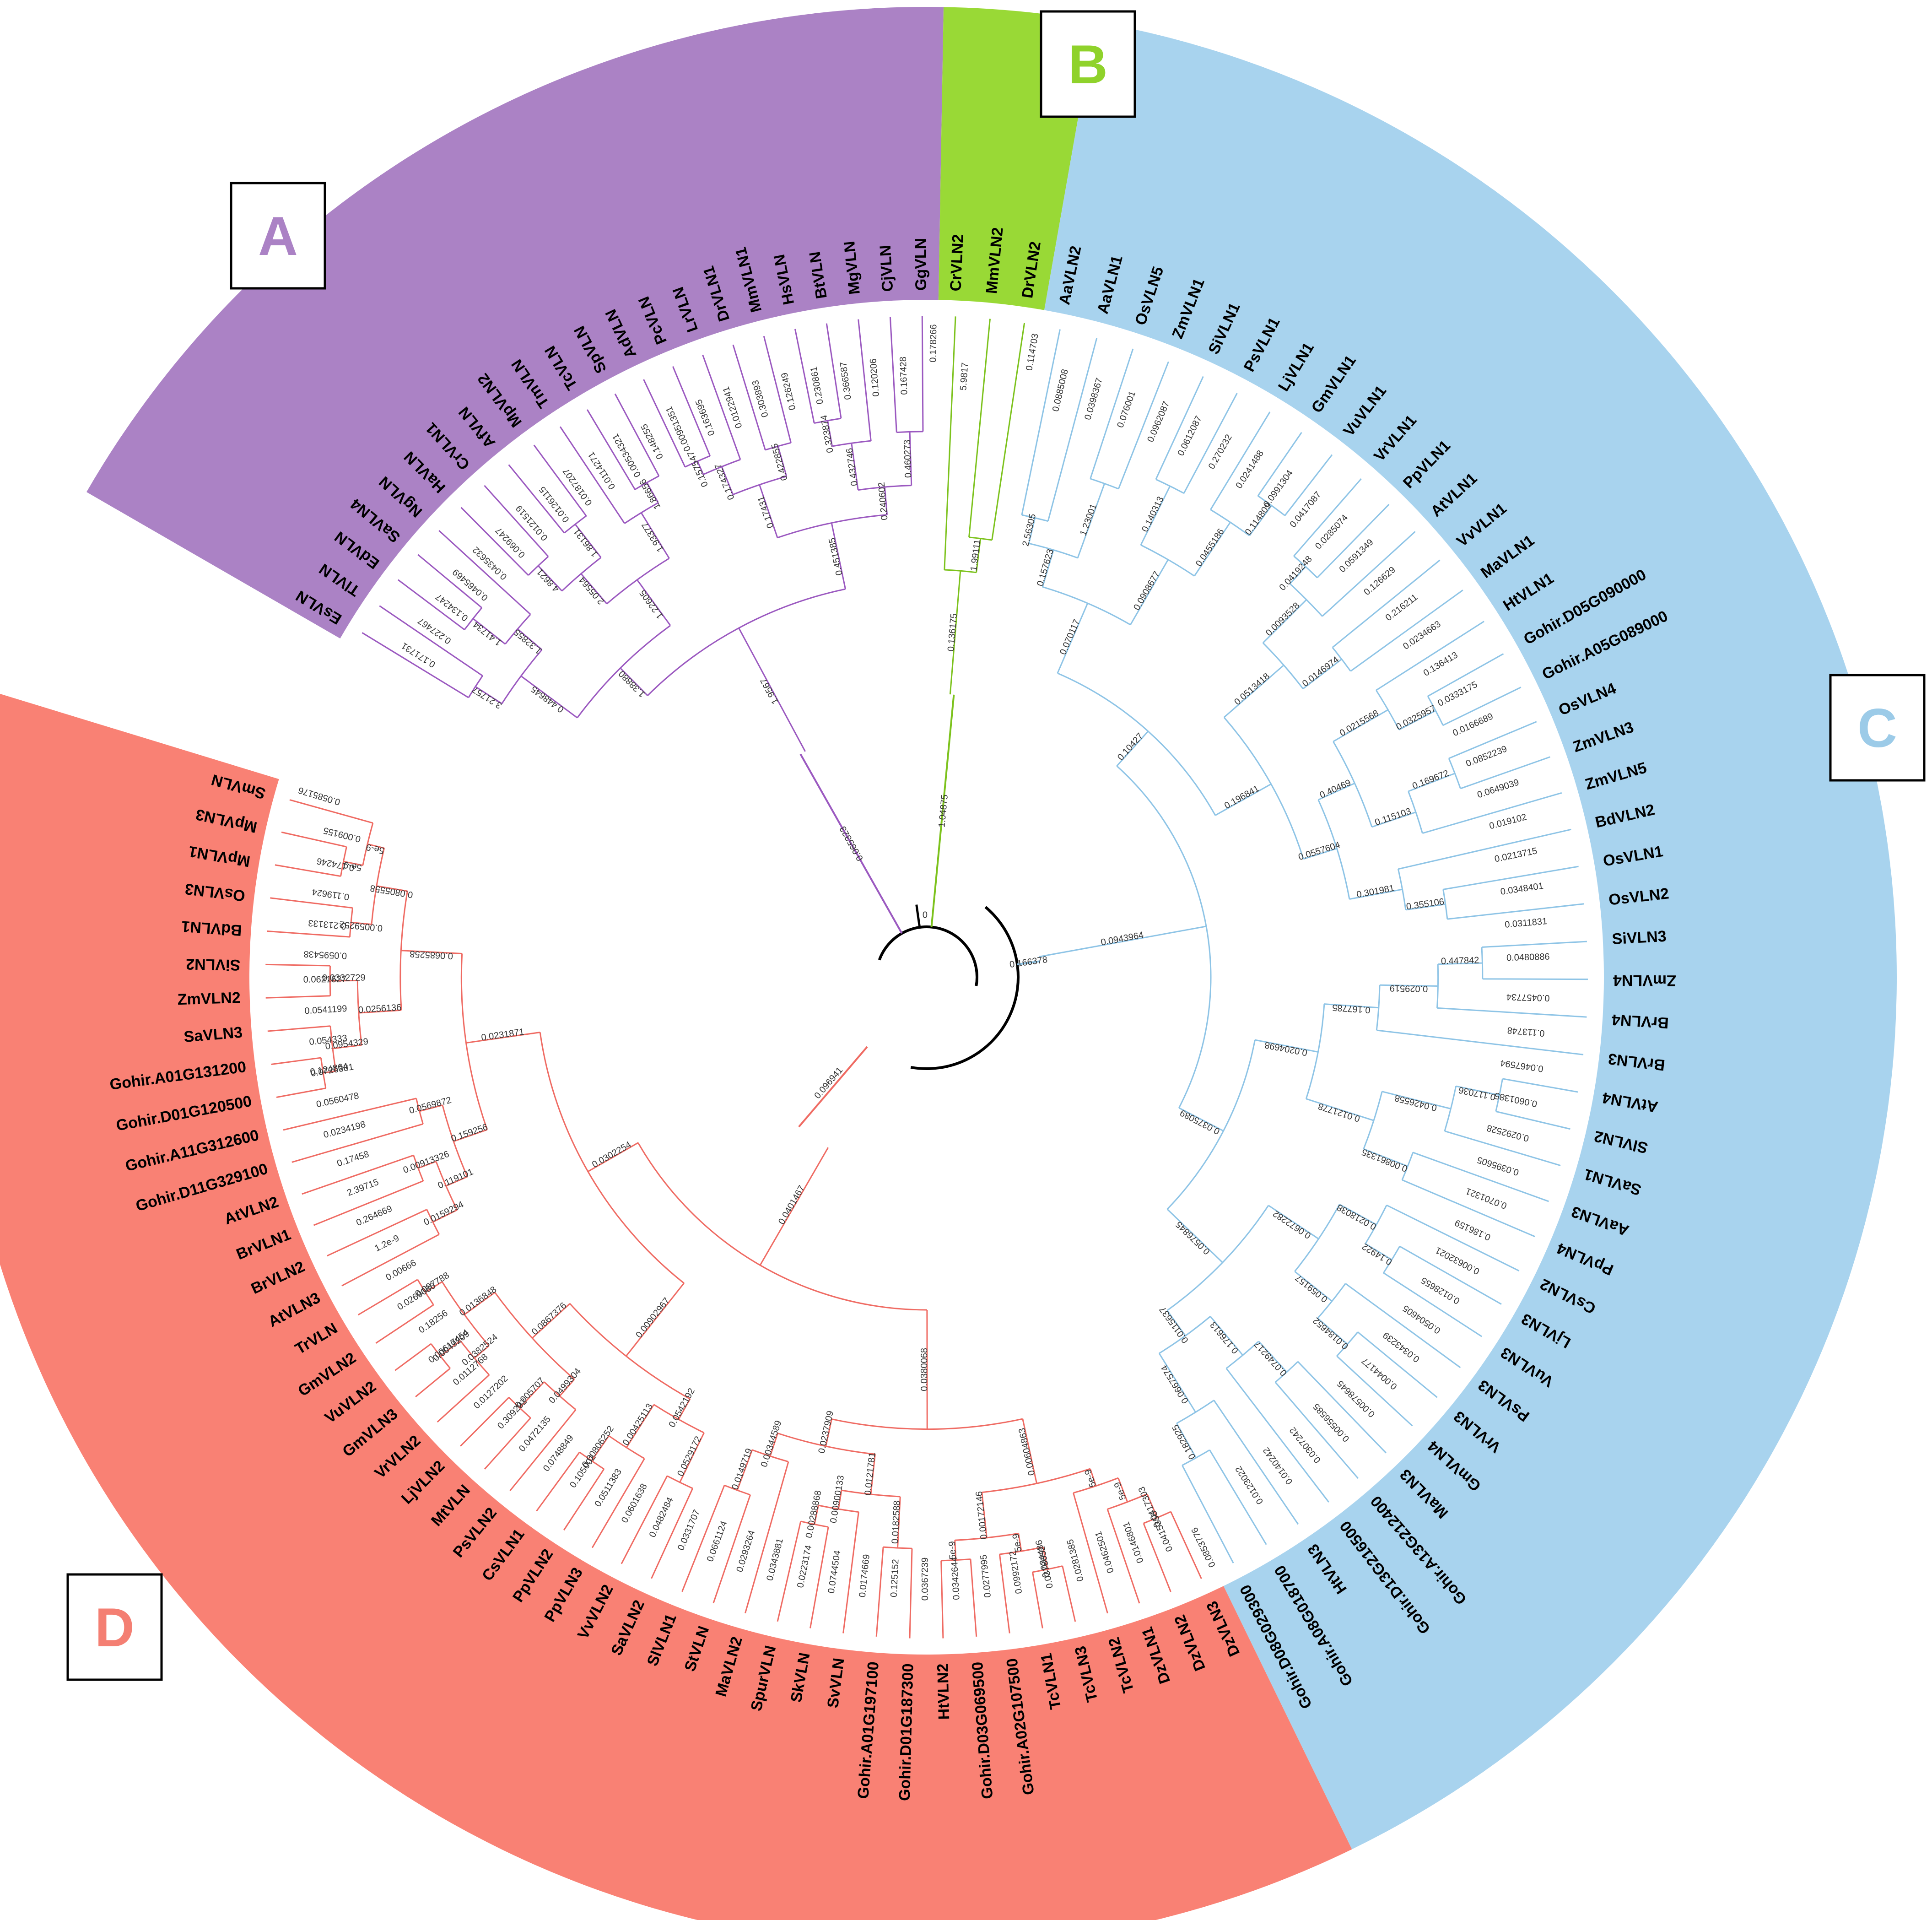 Image resolution: width=1932 pixels, height=1920 pixels. What do you see at coordinates (1027, 1452) in the screenshot?
I see `branch-length-label: 0.00604863` at bounding box center [1027, 1452].